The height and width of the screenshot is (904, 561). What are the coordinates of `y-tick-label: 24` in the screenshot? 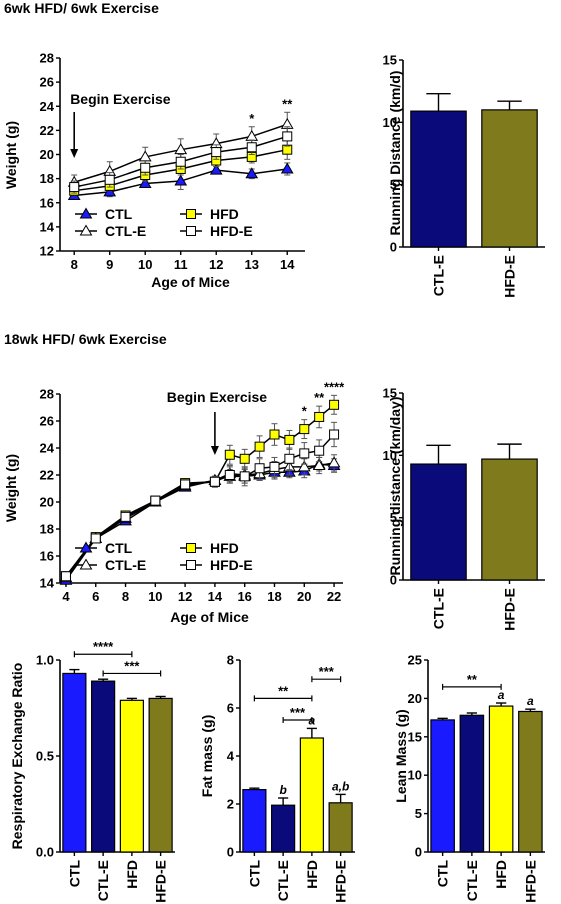 It's located at (47, 106).